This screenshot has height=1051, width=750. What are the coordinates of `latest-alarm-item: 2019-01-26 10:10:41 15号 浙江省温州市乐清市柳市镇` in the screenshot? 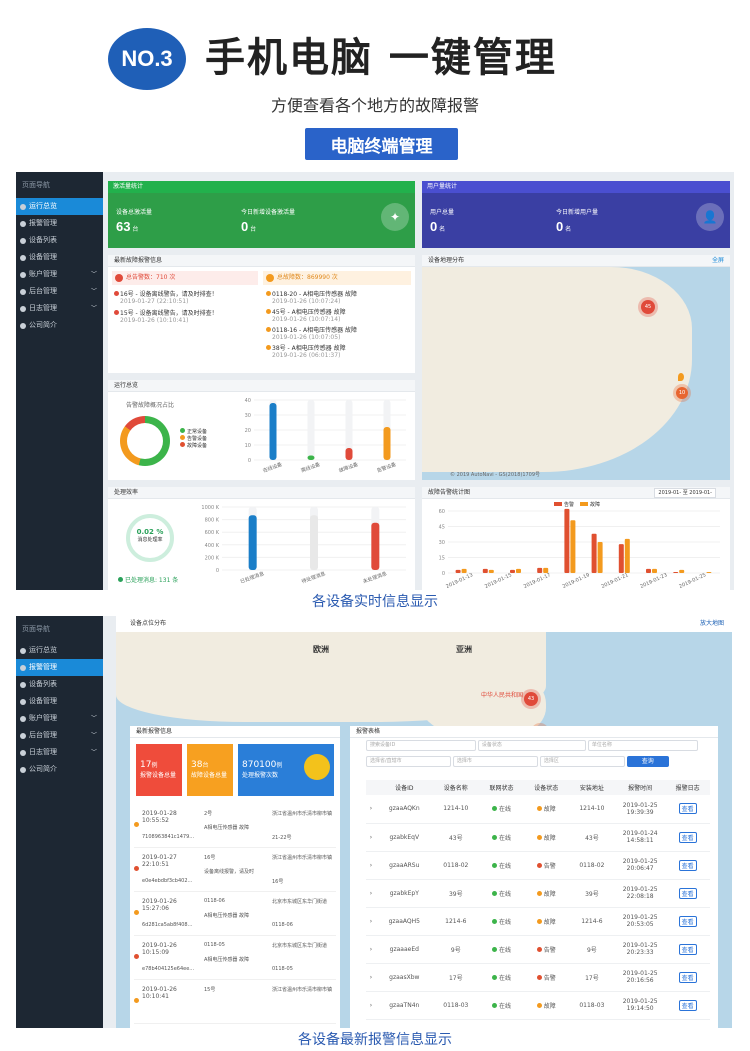 It's located at (235, 1002).